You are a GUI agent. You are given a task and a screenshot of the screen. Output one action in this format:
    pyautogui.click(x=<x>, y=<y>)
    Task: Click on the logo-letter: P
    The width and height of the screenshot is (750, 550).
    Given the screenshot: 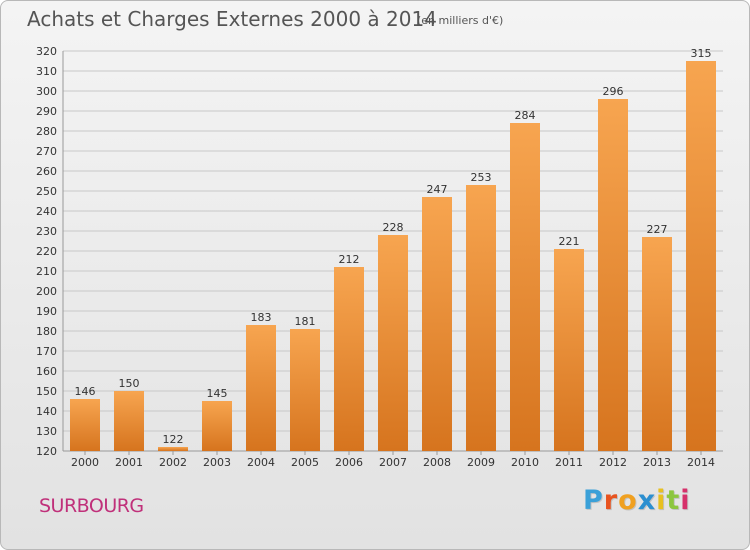 What is the action you would take?
    pyautogui.click(x=593, y=500)
    